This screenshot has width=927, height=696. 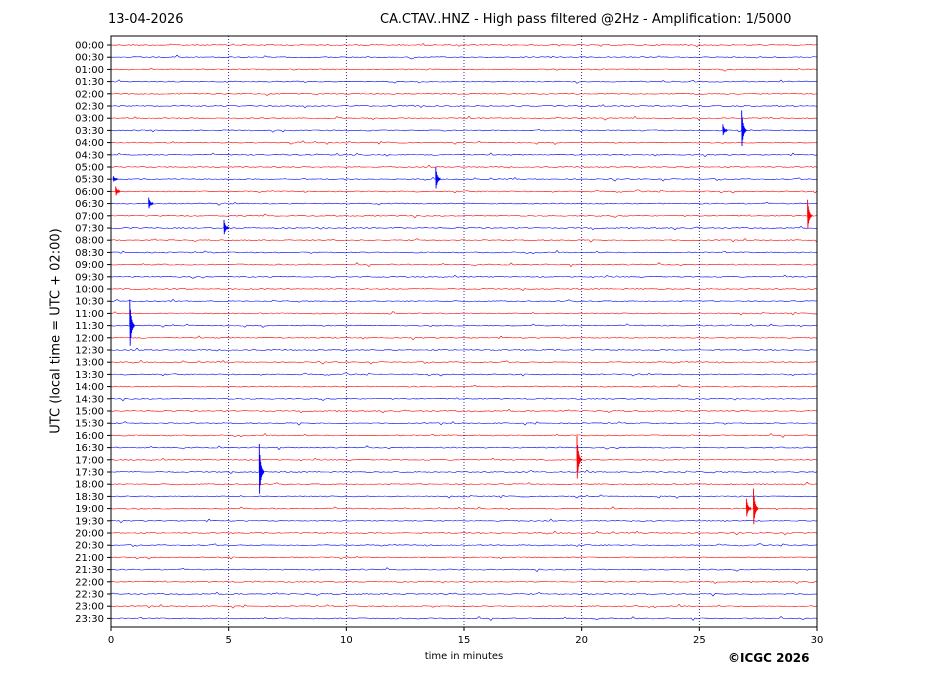 I want to click on x-tick-label: 20, so click(x=581, y=640).